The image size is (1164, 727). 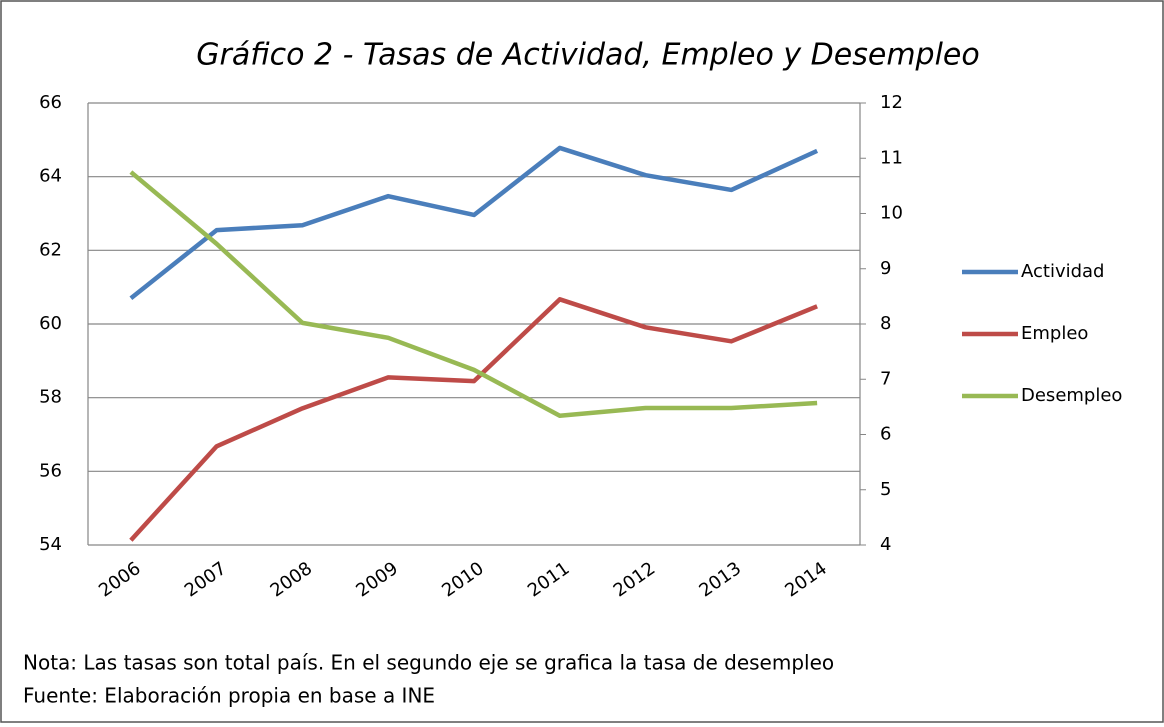 What do you see at coordinates (885, 489) in the screenshot?
I see `y2-tick-label: 5` at bounding box center [885, 489].